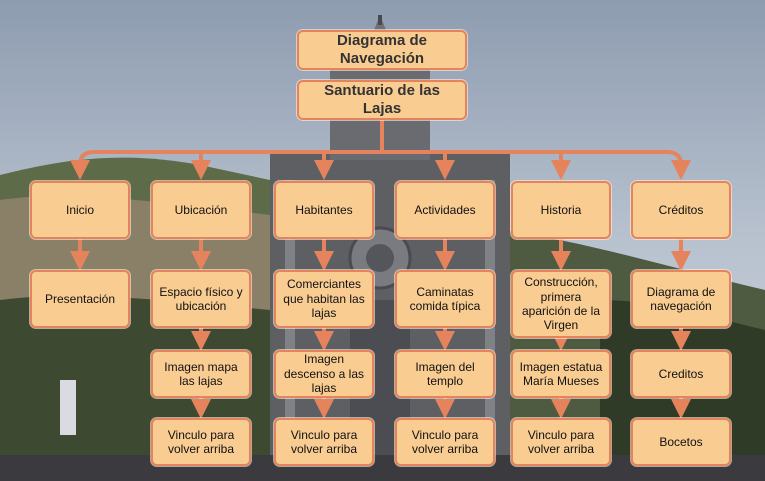 The width and height of the screenshot is (765, 481). Describe the element at coordinates (201, 442) in the screenshot. I see `column-1-item-2: Vinculo para volver arriba` at that location.